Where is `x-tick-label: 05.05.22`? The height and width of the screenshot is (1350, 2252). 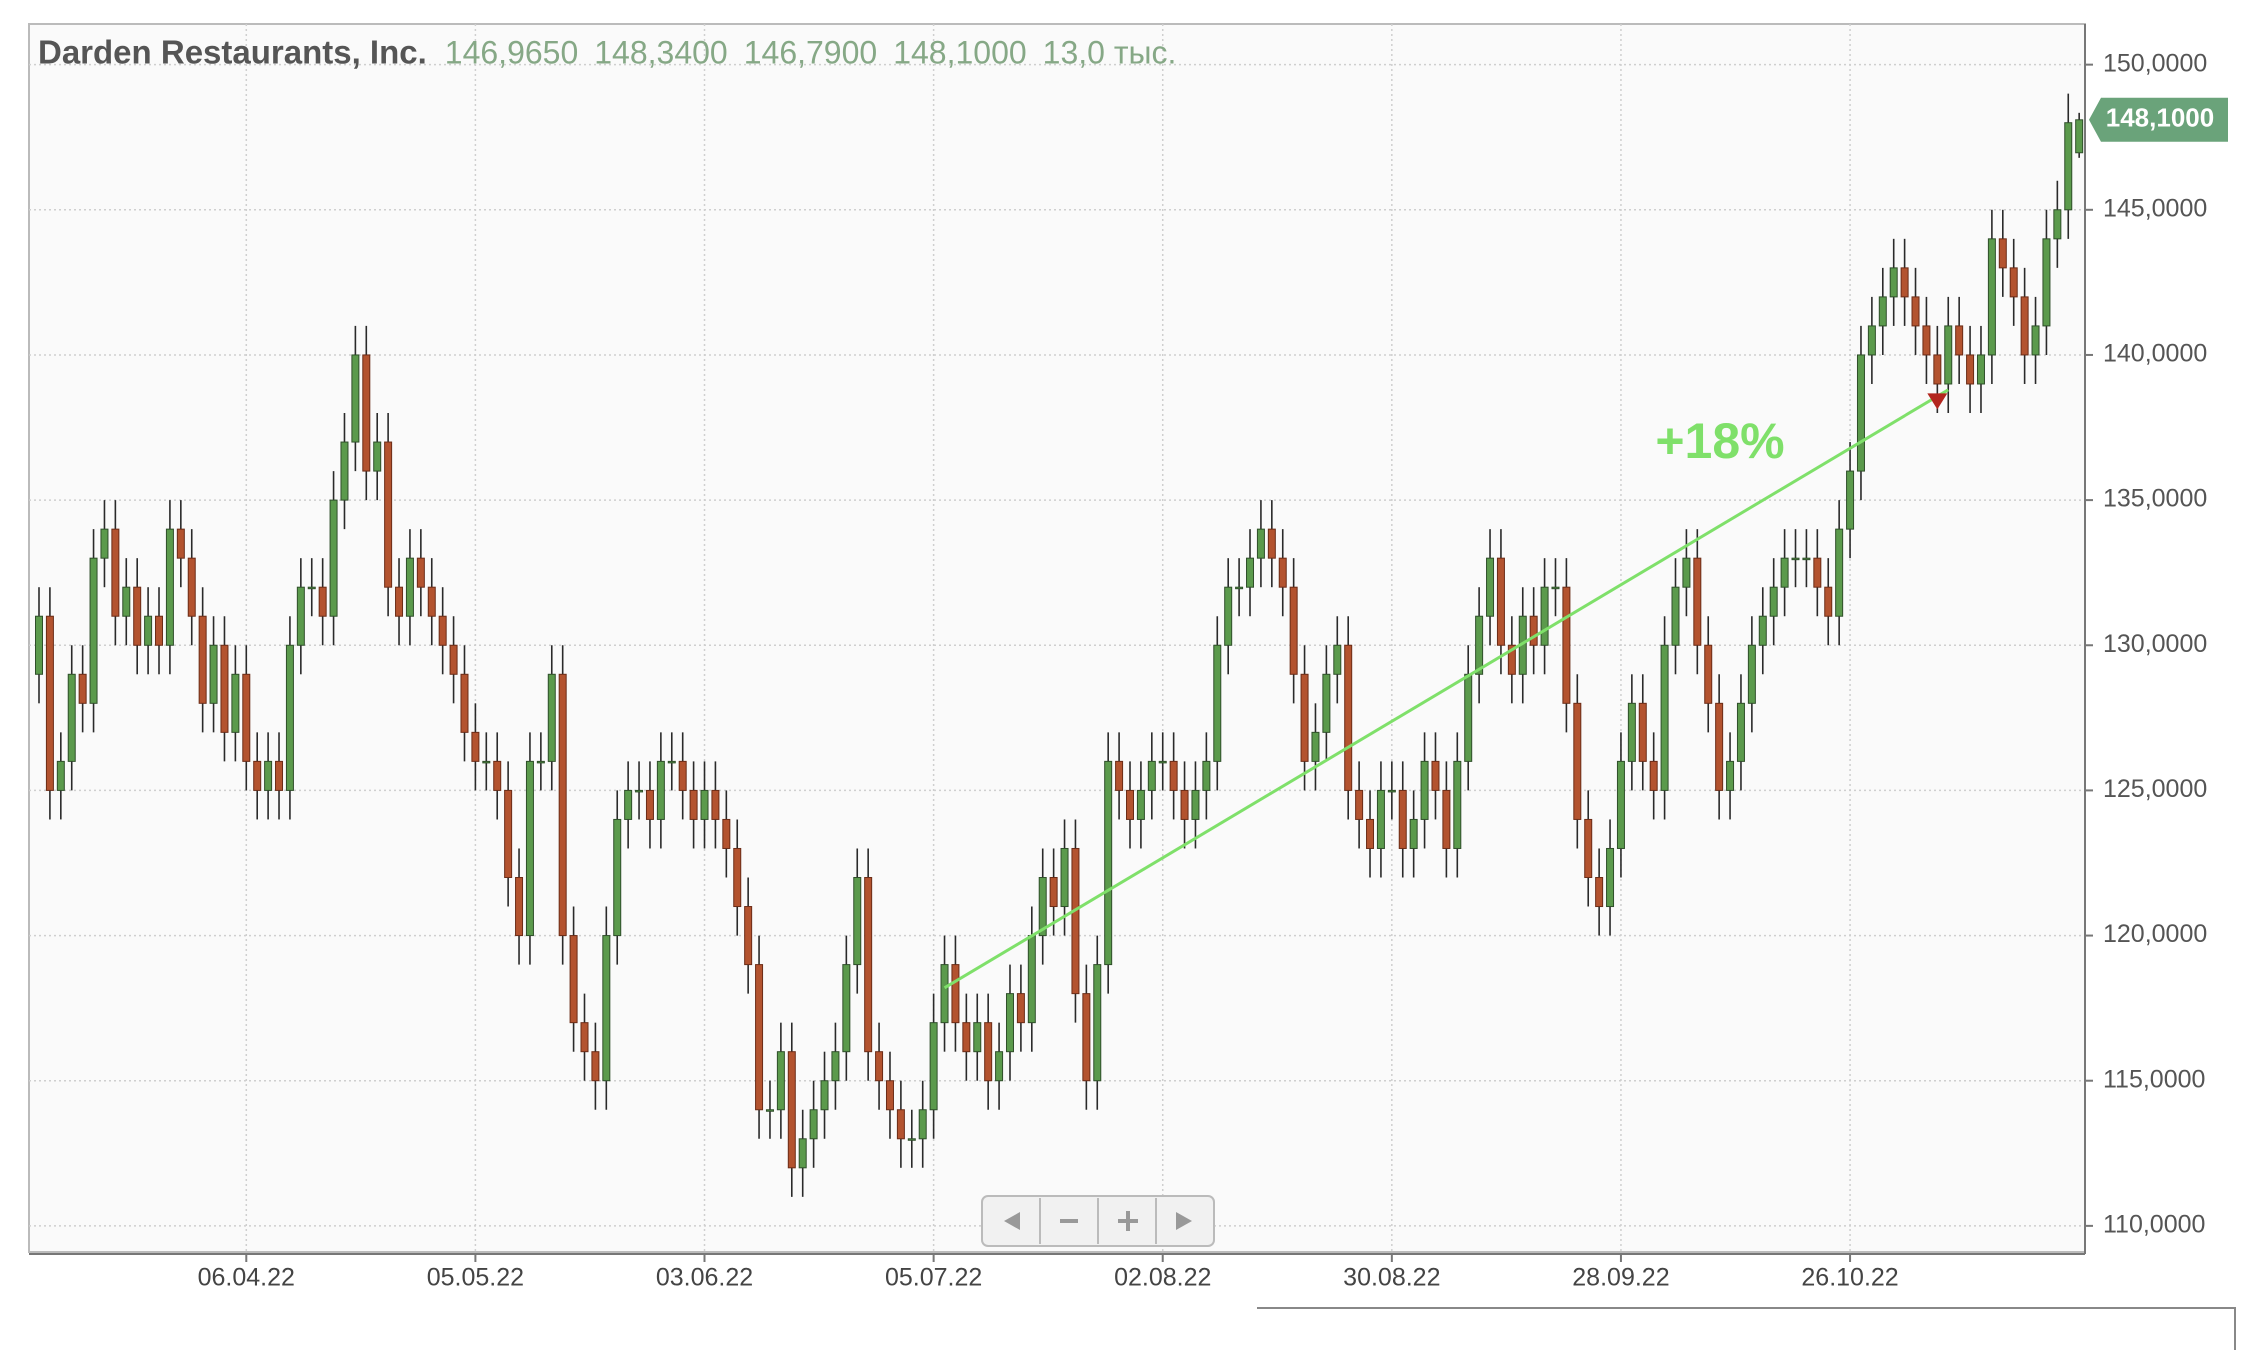 x-tick-label: 05.05.22 is located at coordinates (475, 1278).